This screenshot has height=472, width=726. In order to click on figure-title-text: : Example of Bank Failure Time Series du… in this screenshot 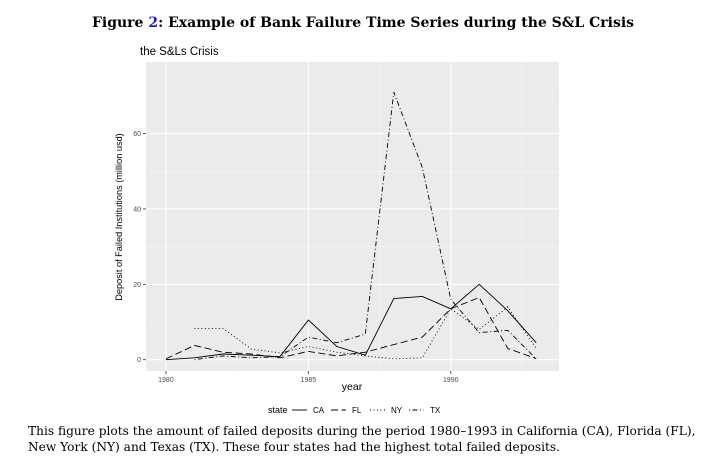, I will do `click(396, 23)`.